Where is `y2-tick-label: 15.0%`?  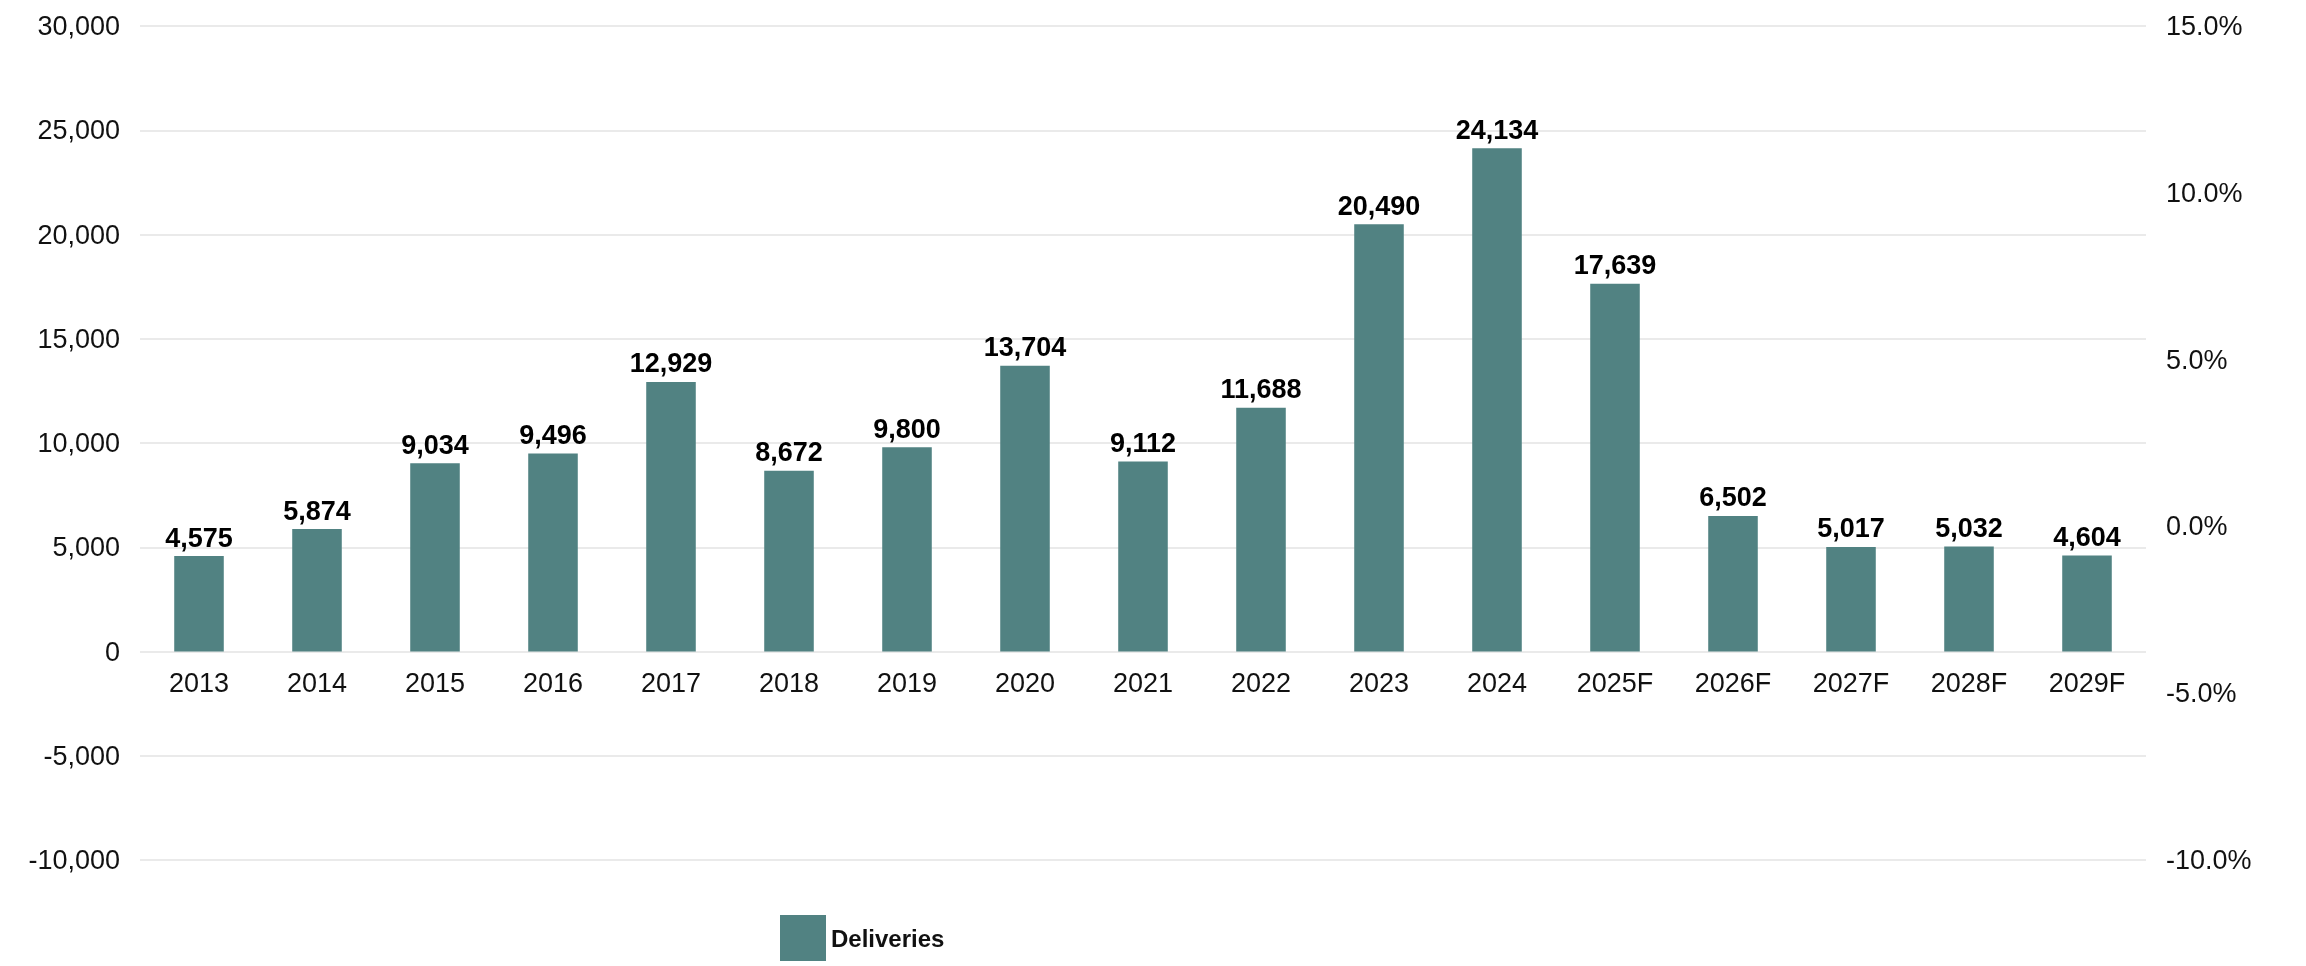 y2-tick-label: 15.0% is located at coordinates (2204, 26).